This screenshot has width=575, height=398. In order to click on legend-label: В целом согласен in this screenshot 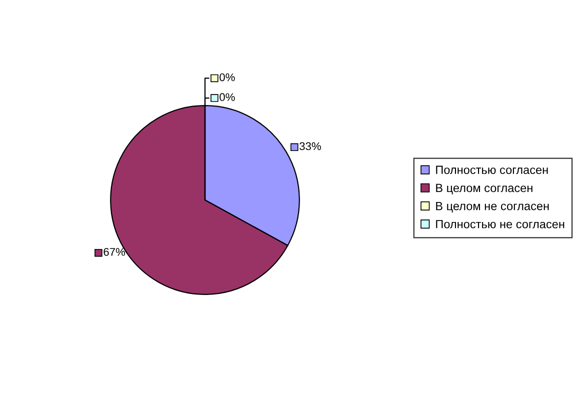, I will do `click(484, 189)`.